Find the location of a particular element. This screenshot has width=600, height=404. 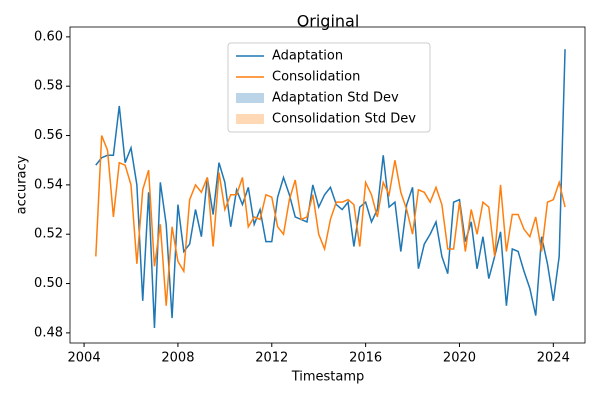

legend-box is located at coordinates (329, 87).